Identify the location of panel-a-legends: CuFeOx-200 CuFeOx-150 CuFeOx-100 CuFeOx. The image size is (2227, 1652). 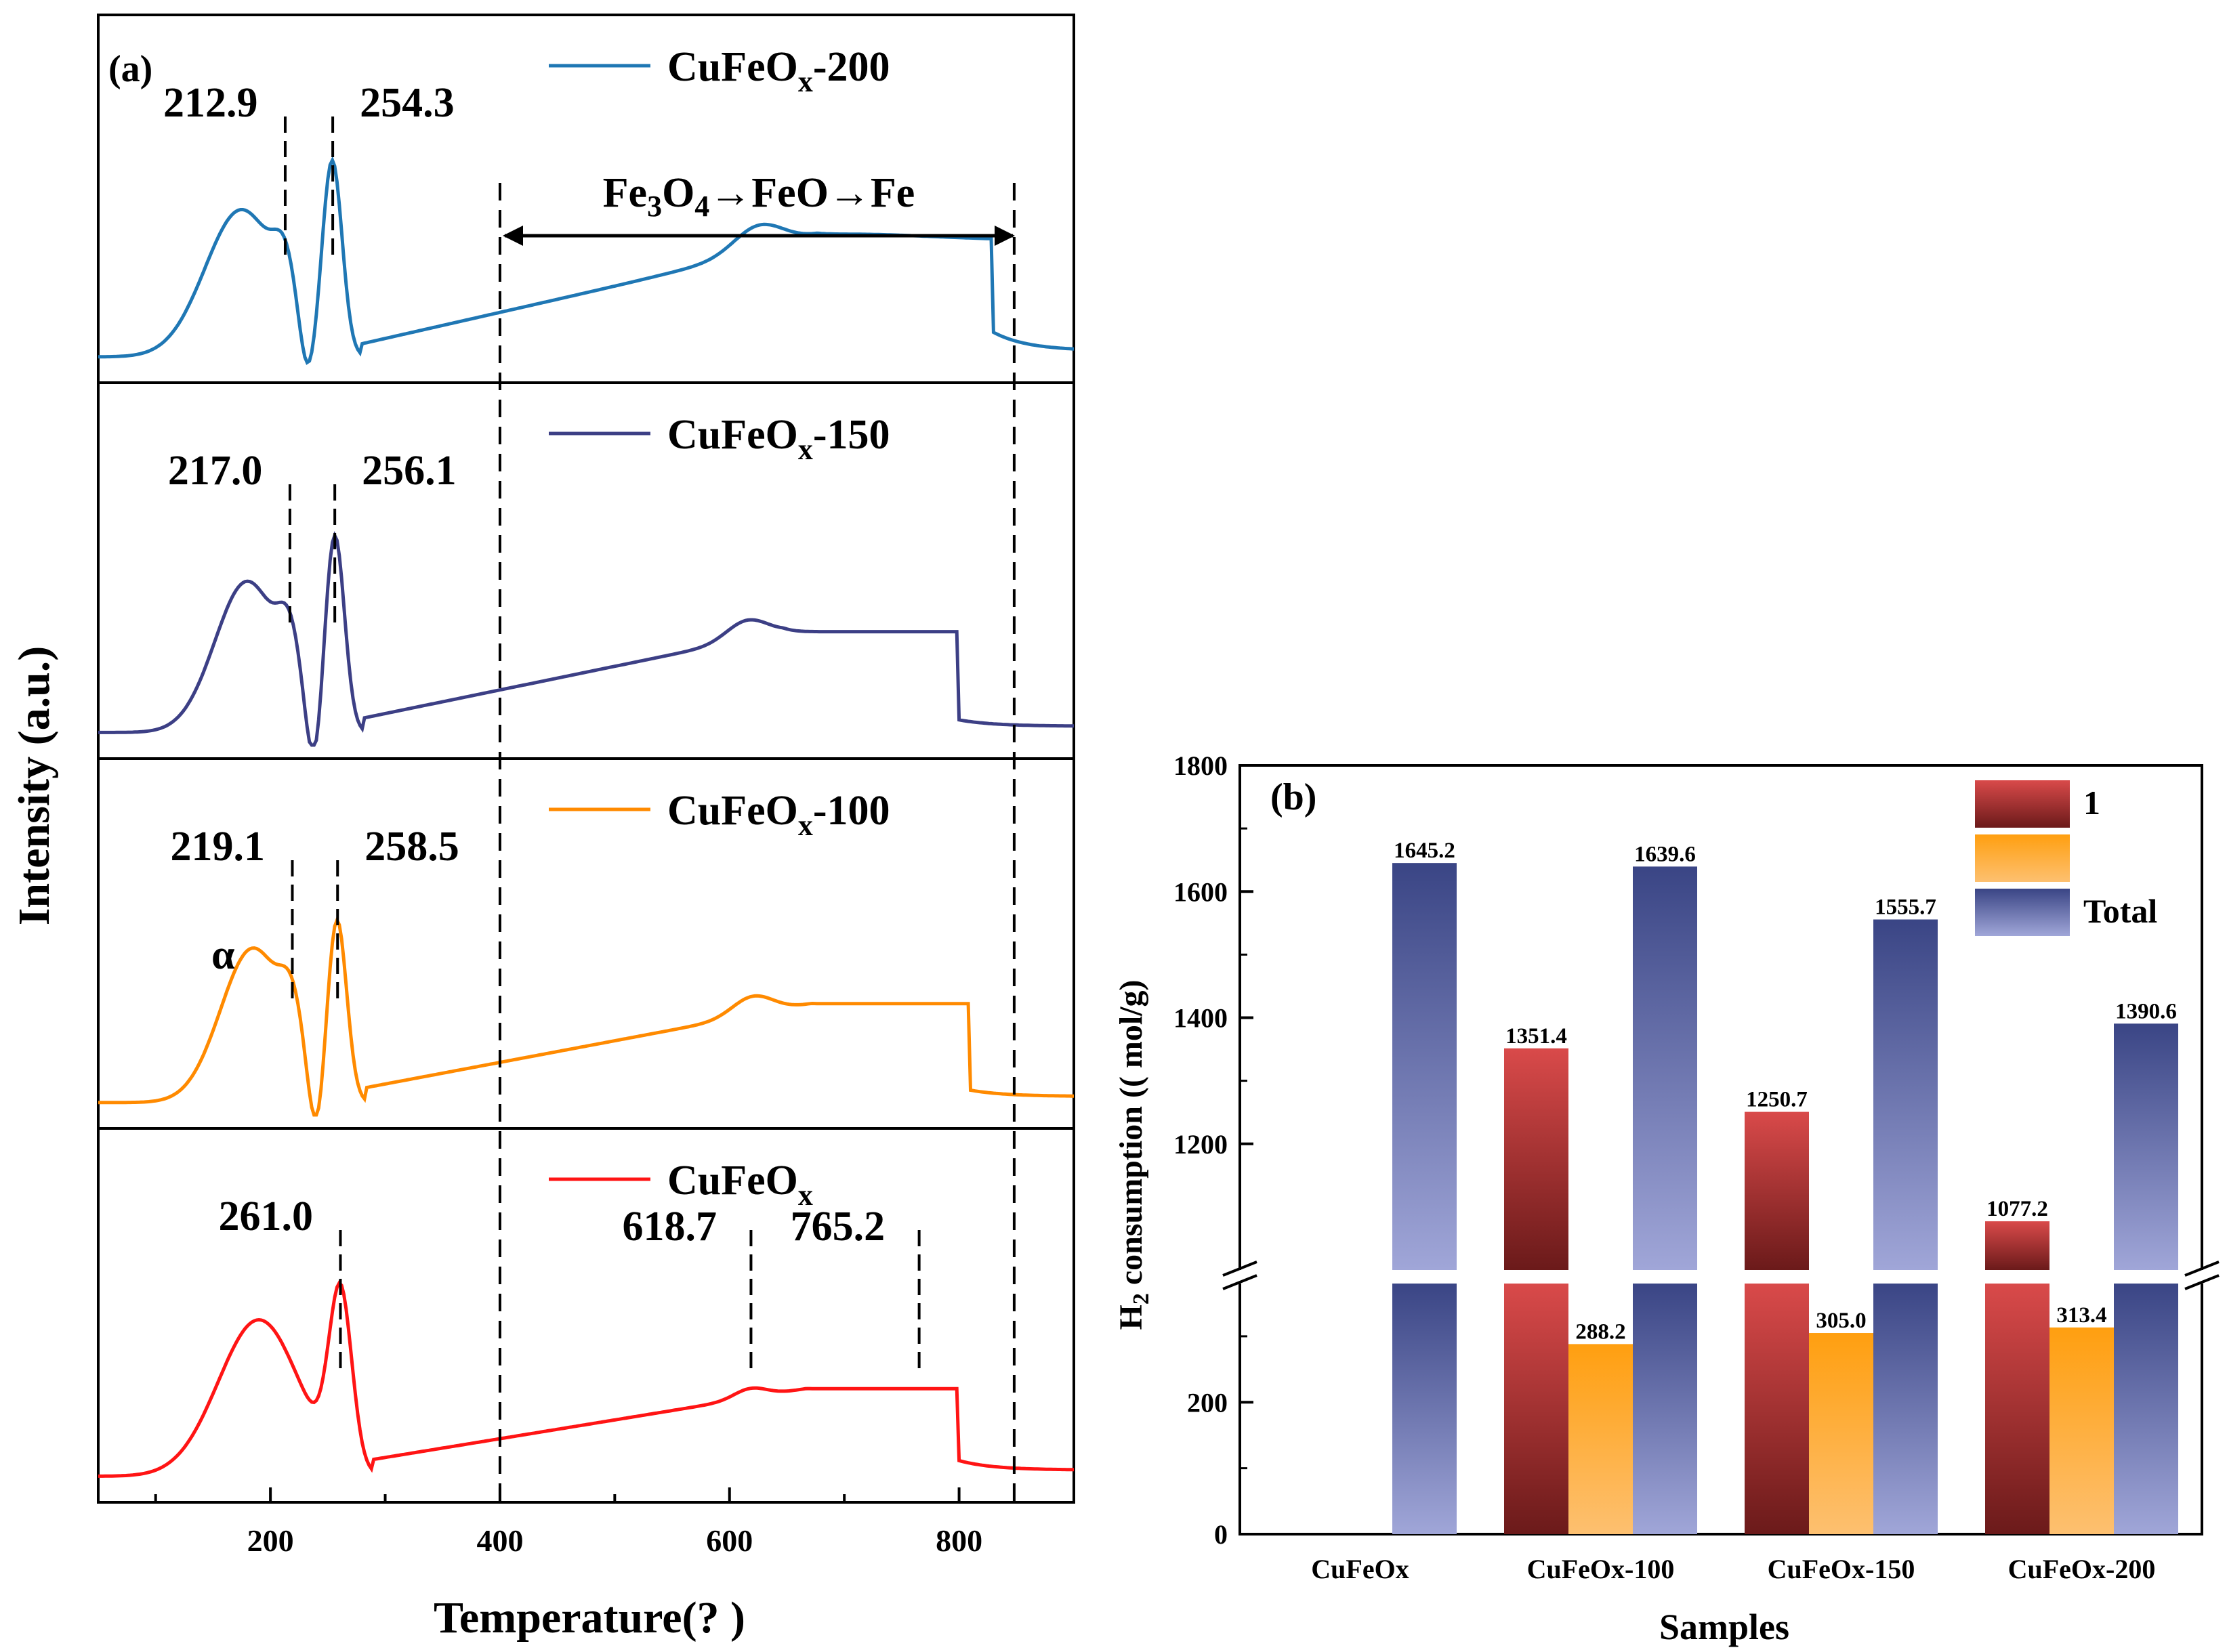
(719, 628).